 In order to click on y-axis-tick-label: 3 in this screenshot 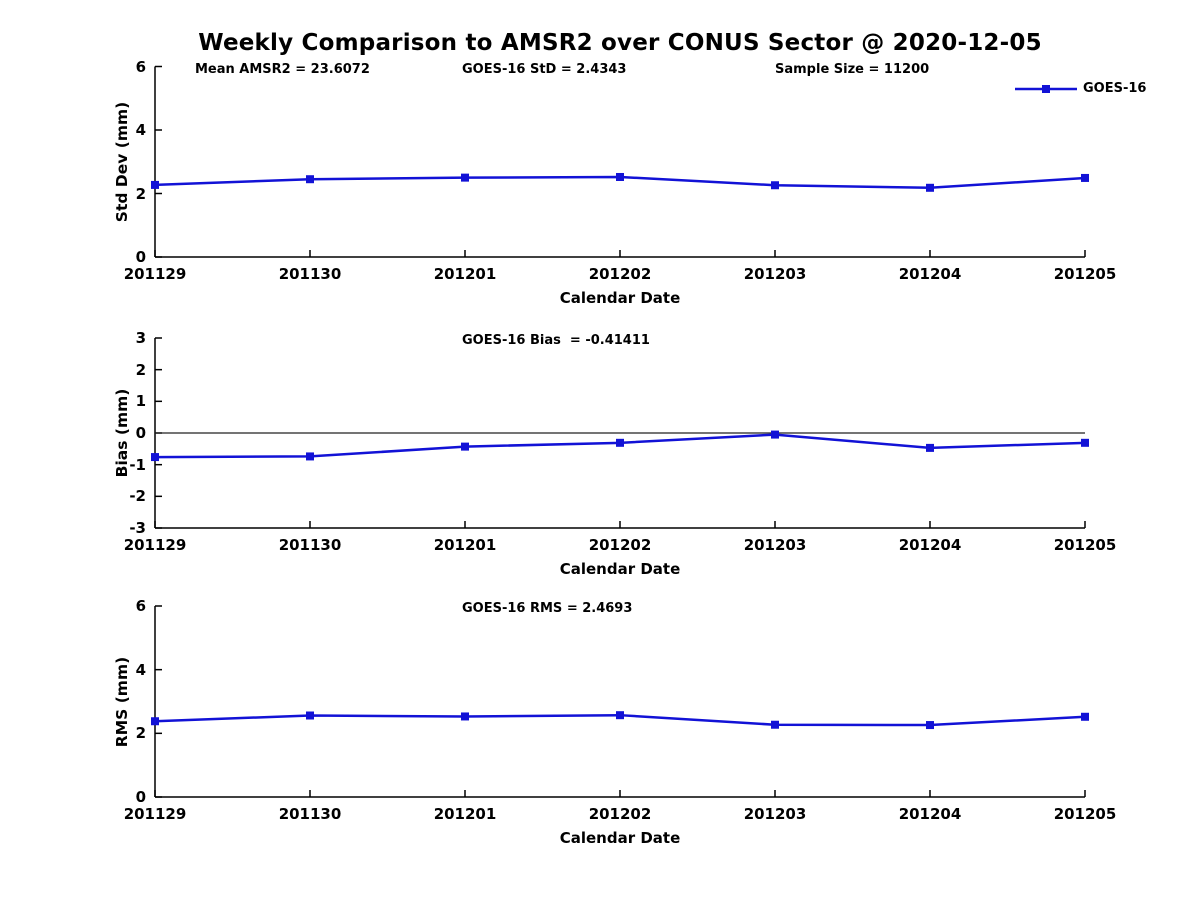, I will do `click(140, 338)`.